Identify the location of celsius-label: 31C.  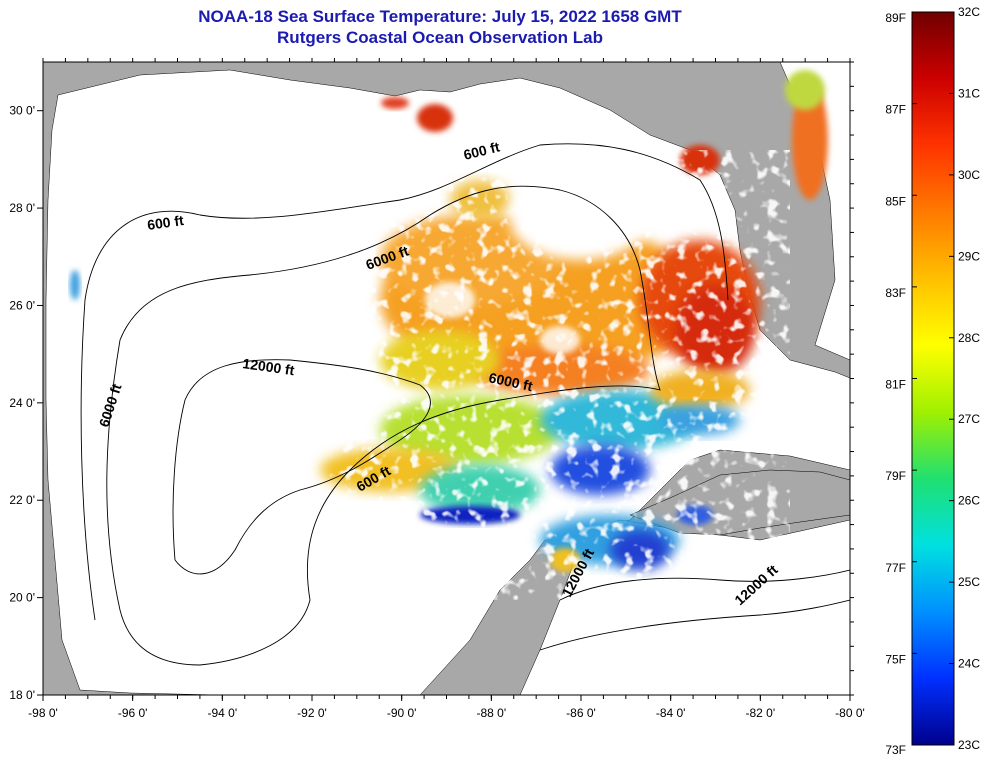
(969, 93).